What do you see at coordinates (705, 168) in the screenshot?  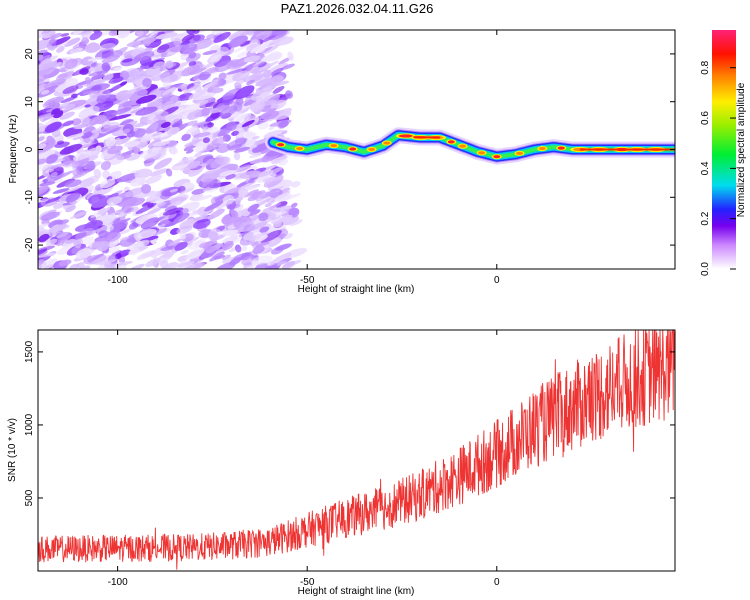 I see `colorbar-tick-label: 0.4` at bounding box center [705, 168].